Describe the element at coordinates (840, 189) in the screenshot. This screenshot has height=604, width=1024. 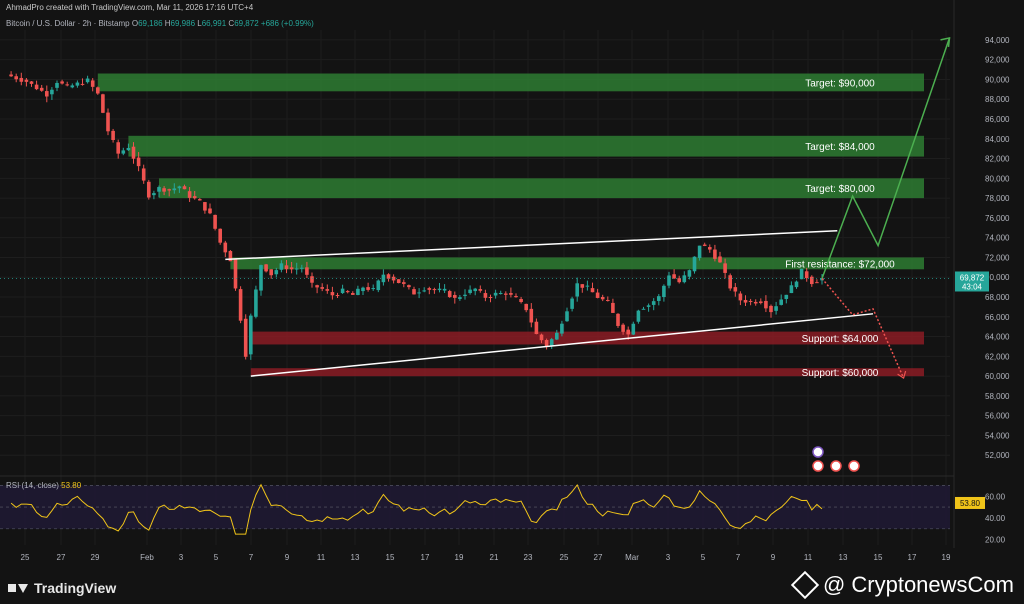
I see `zone-label: Target: $80,000` at that location.